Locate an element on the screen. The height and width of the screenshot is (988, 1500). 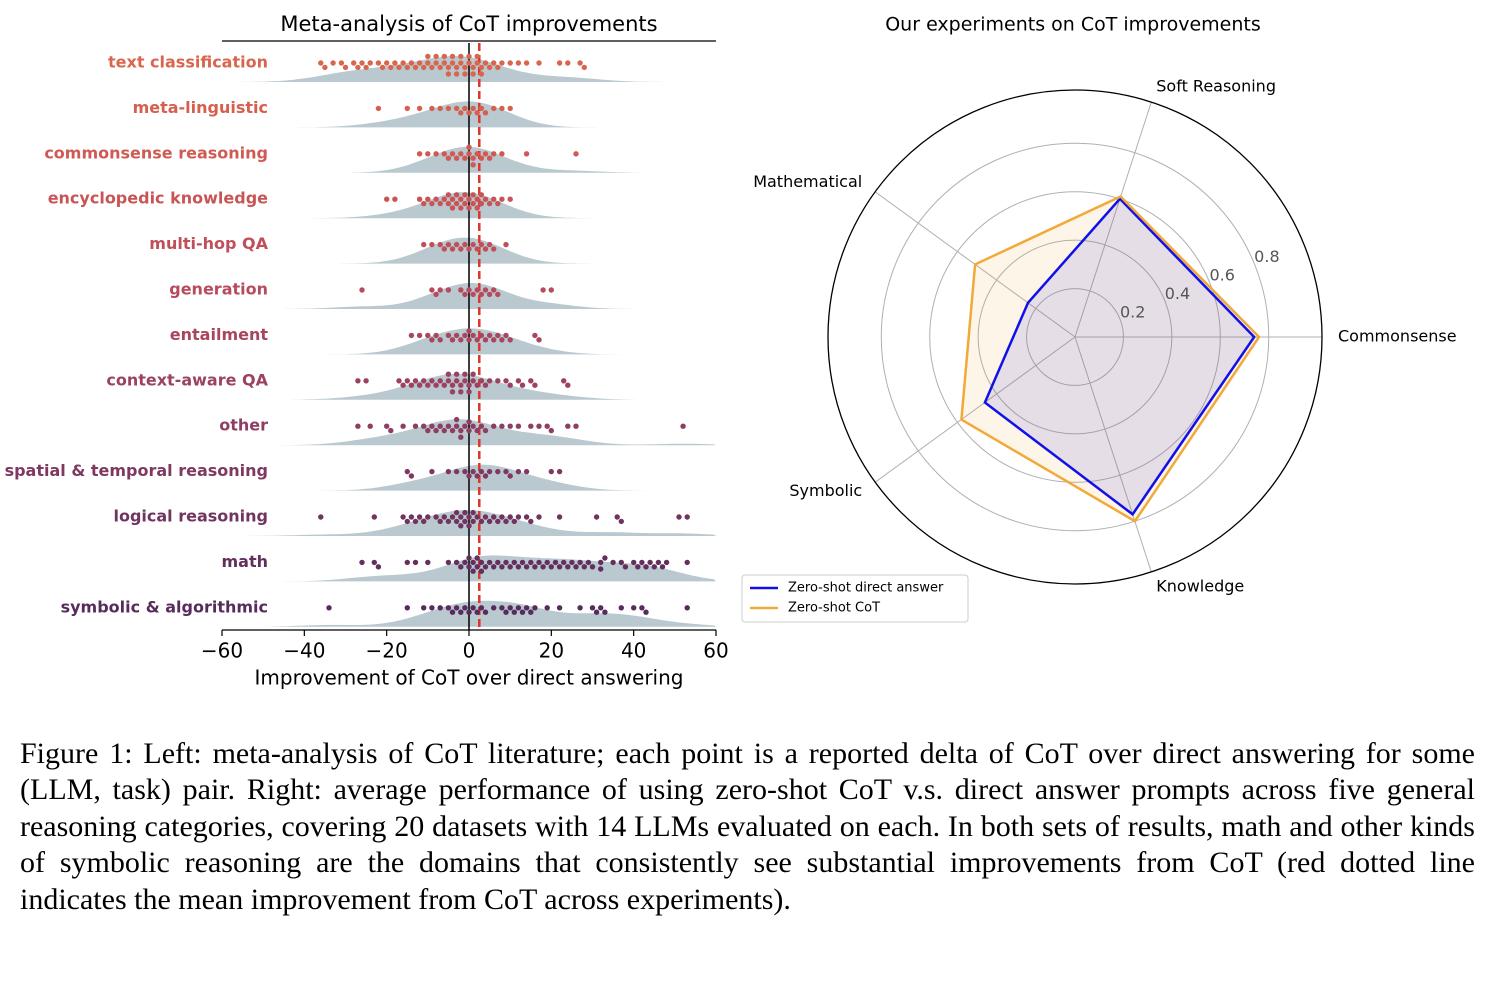
axis-label: Symbolic is located at coordinates (825, 490).